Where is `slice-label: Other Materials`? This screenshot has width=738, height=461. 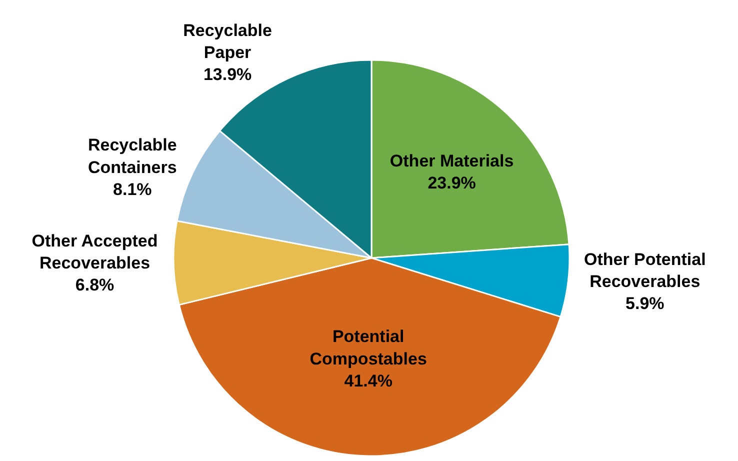
slice-label: Other Materials is located at coordinates (452, 160).